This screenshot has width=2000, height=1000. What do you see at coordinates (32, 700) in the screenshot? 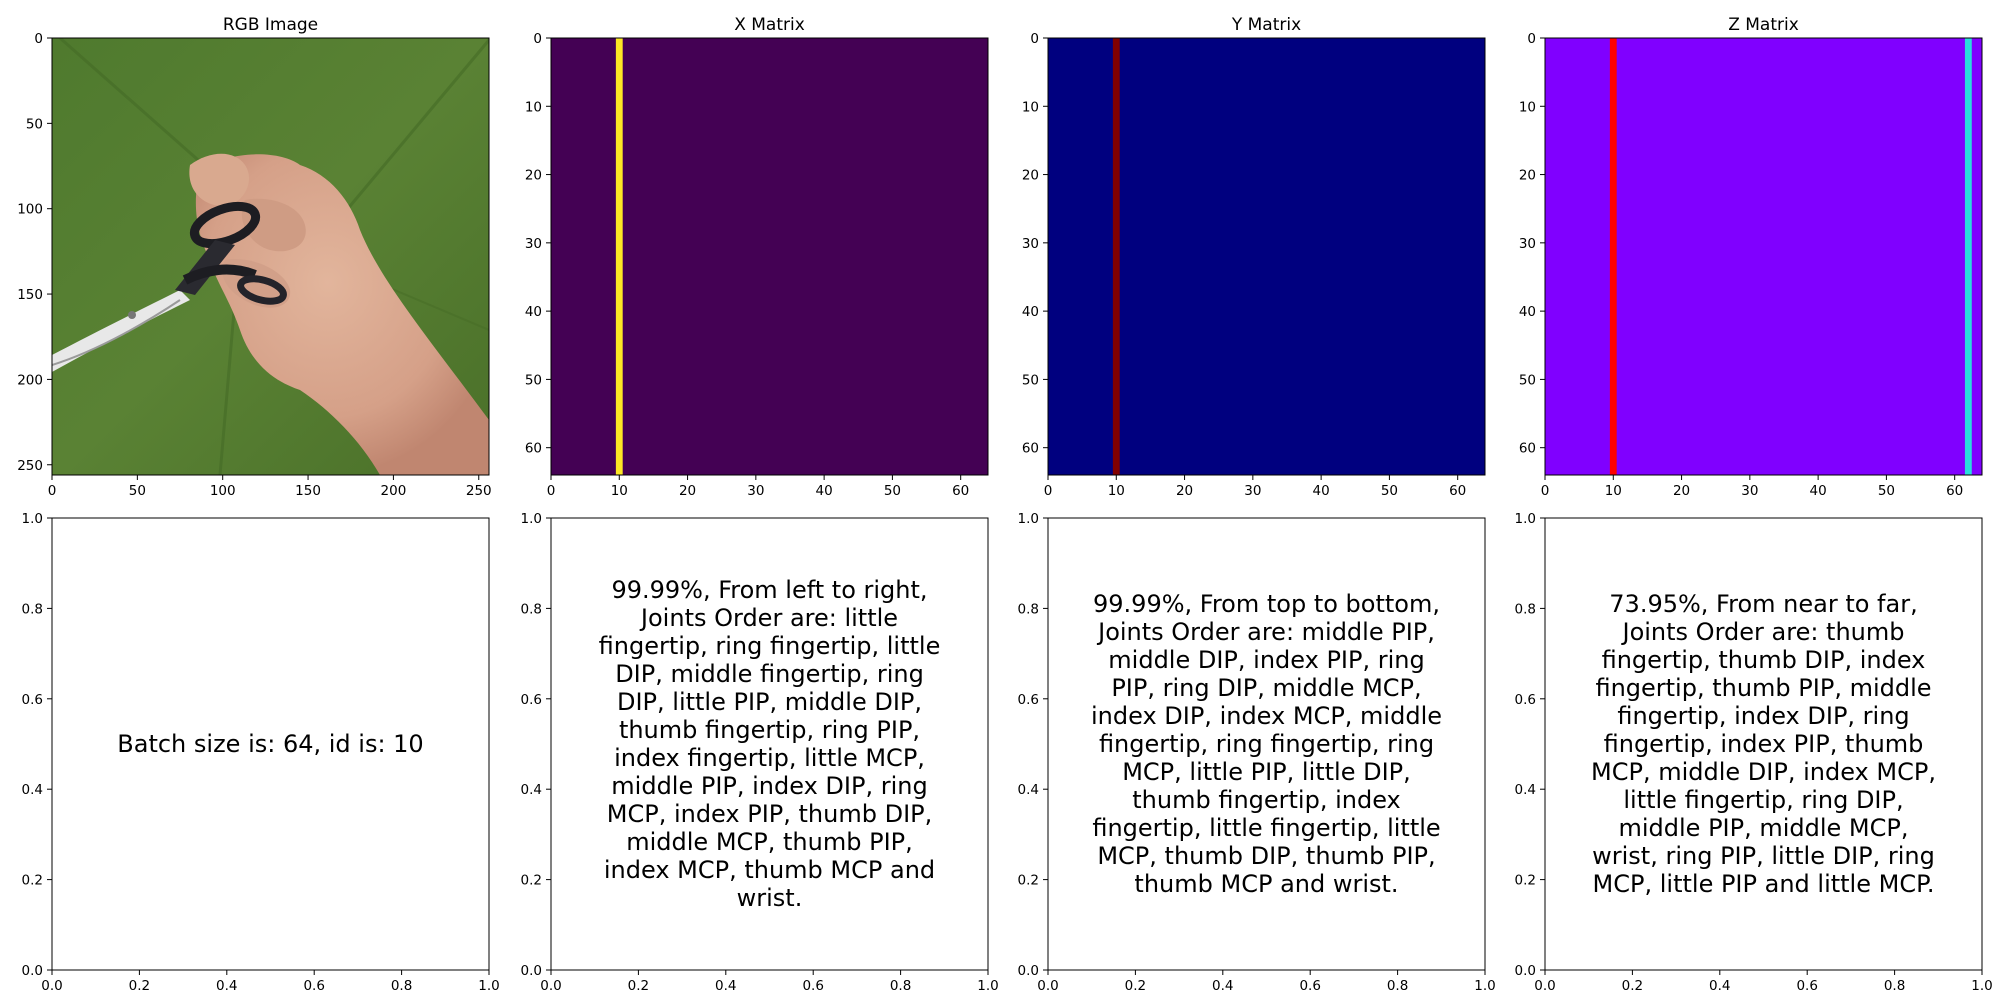
I see `y-tick-label-4-3: 0.6` at bounding box center [32, 700].